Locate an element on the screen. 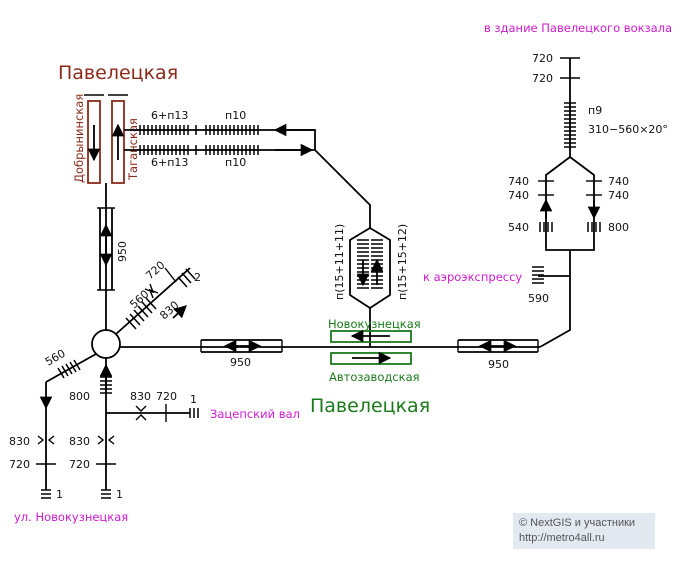 This screenshot has width=681, height=562. platform-novokuznetskaya is located at coordinates (371, 336).